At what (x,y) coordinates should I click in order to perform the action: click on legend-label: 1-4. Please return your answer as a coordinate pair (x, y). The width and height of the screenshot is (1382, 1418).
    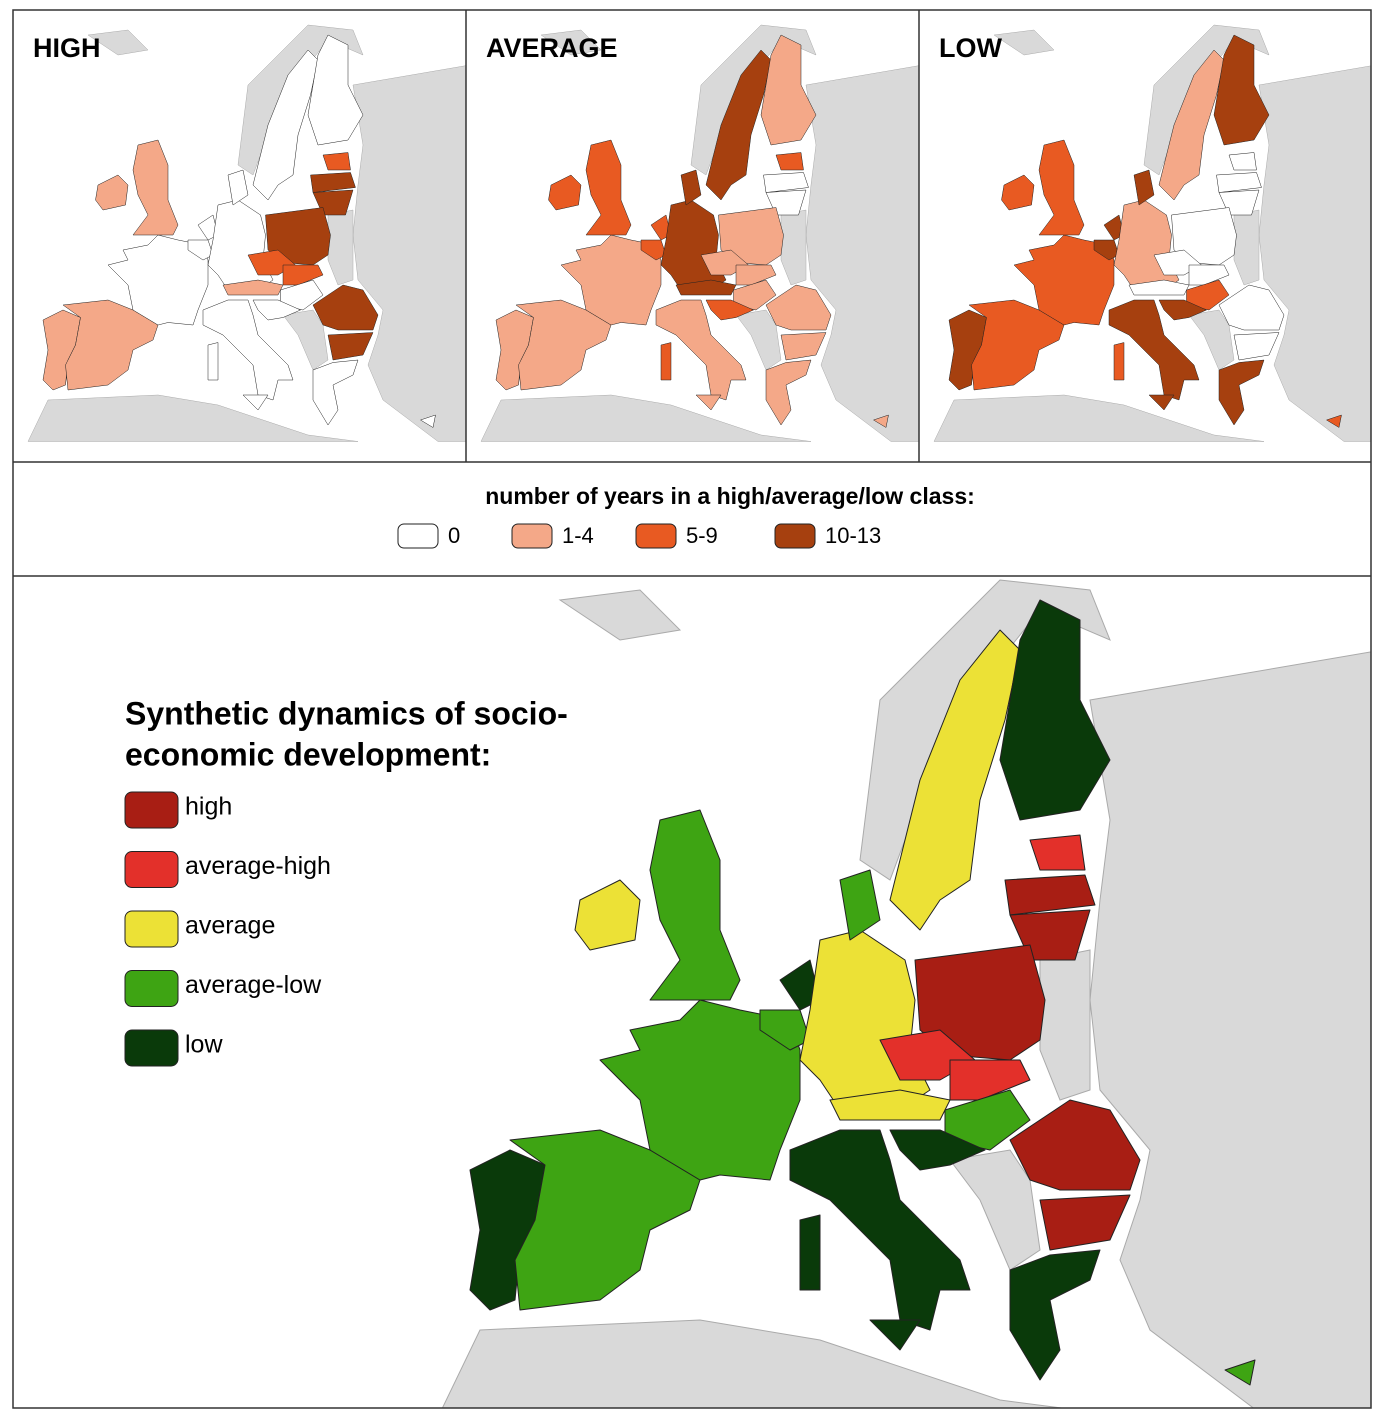
    Looking at the image, I should click on (578, 535).